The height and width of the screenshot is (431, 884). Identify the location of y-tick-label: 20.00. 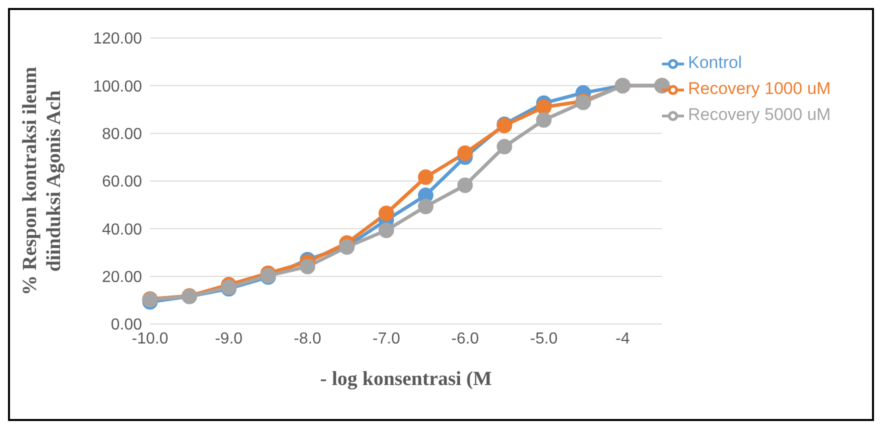
(122, 277).